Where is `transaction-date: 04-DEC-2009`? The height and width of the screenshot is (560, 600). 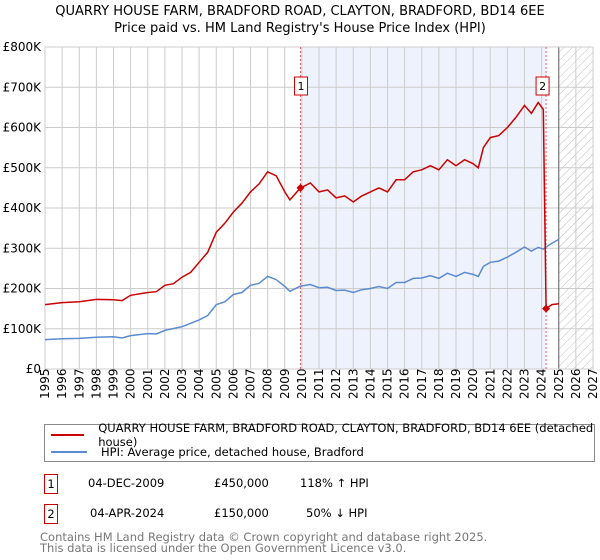
transaction-date: 04-DEC-2009 is located at coordinates (126, 483).